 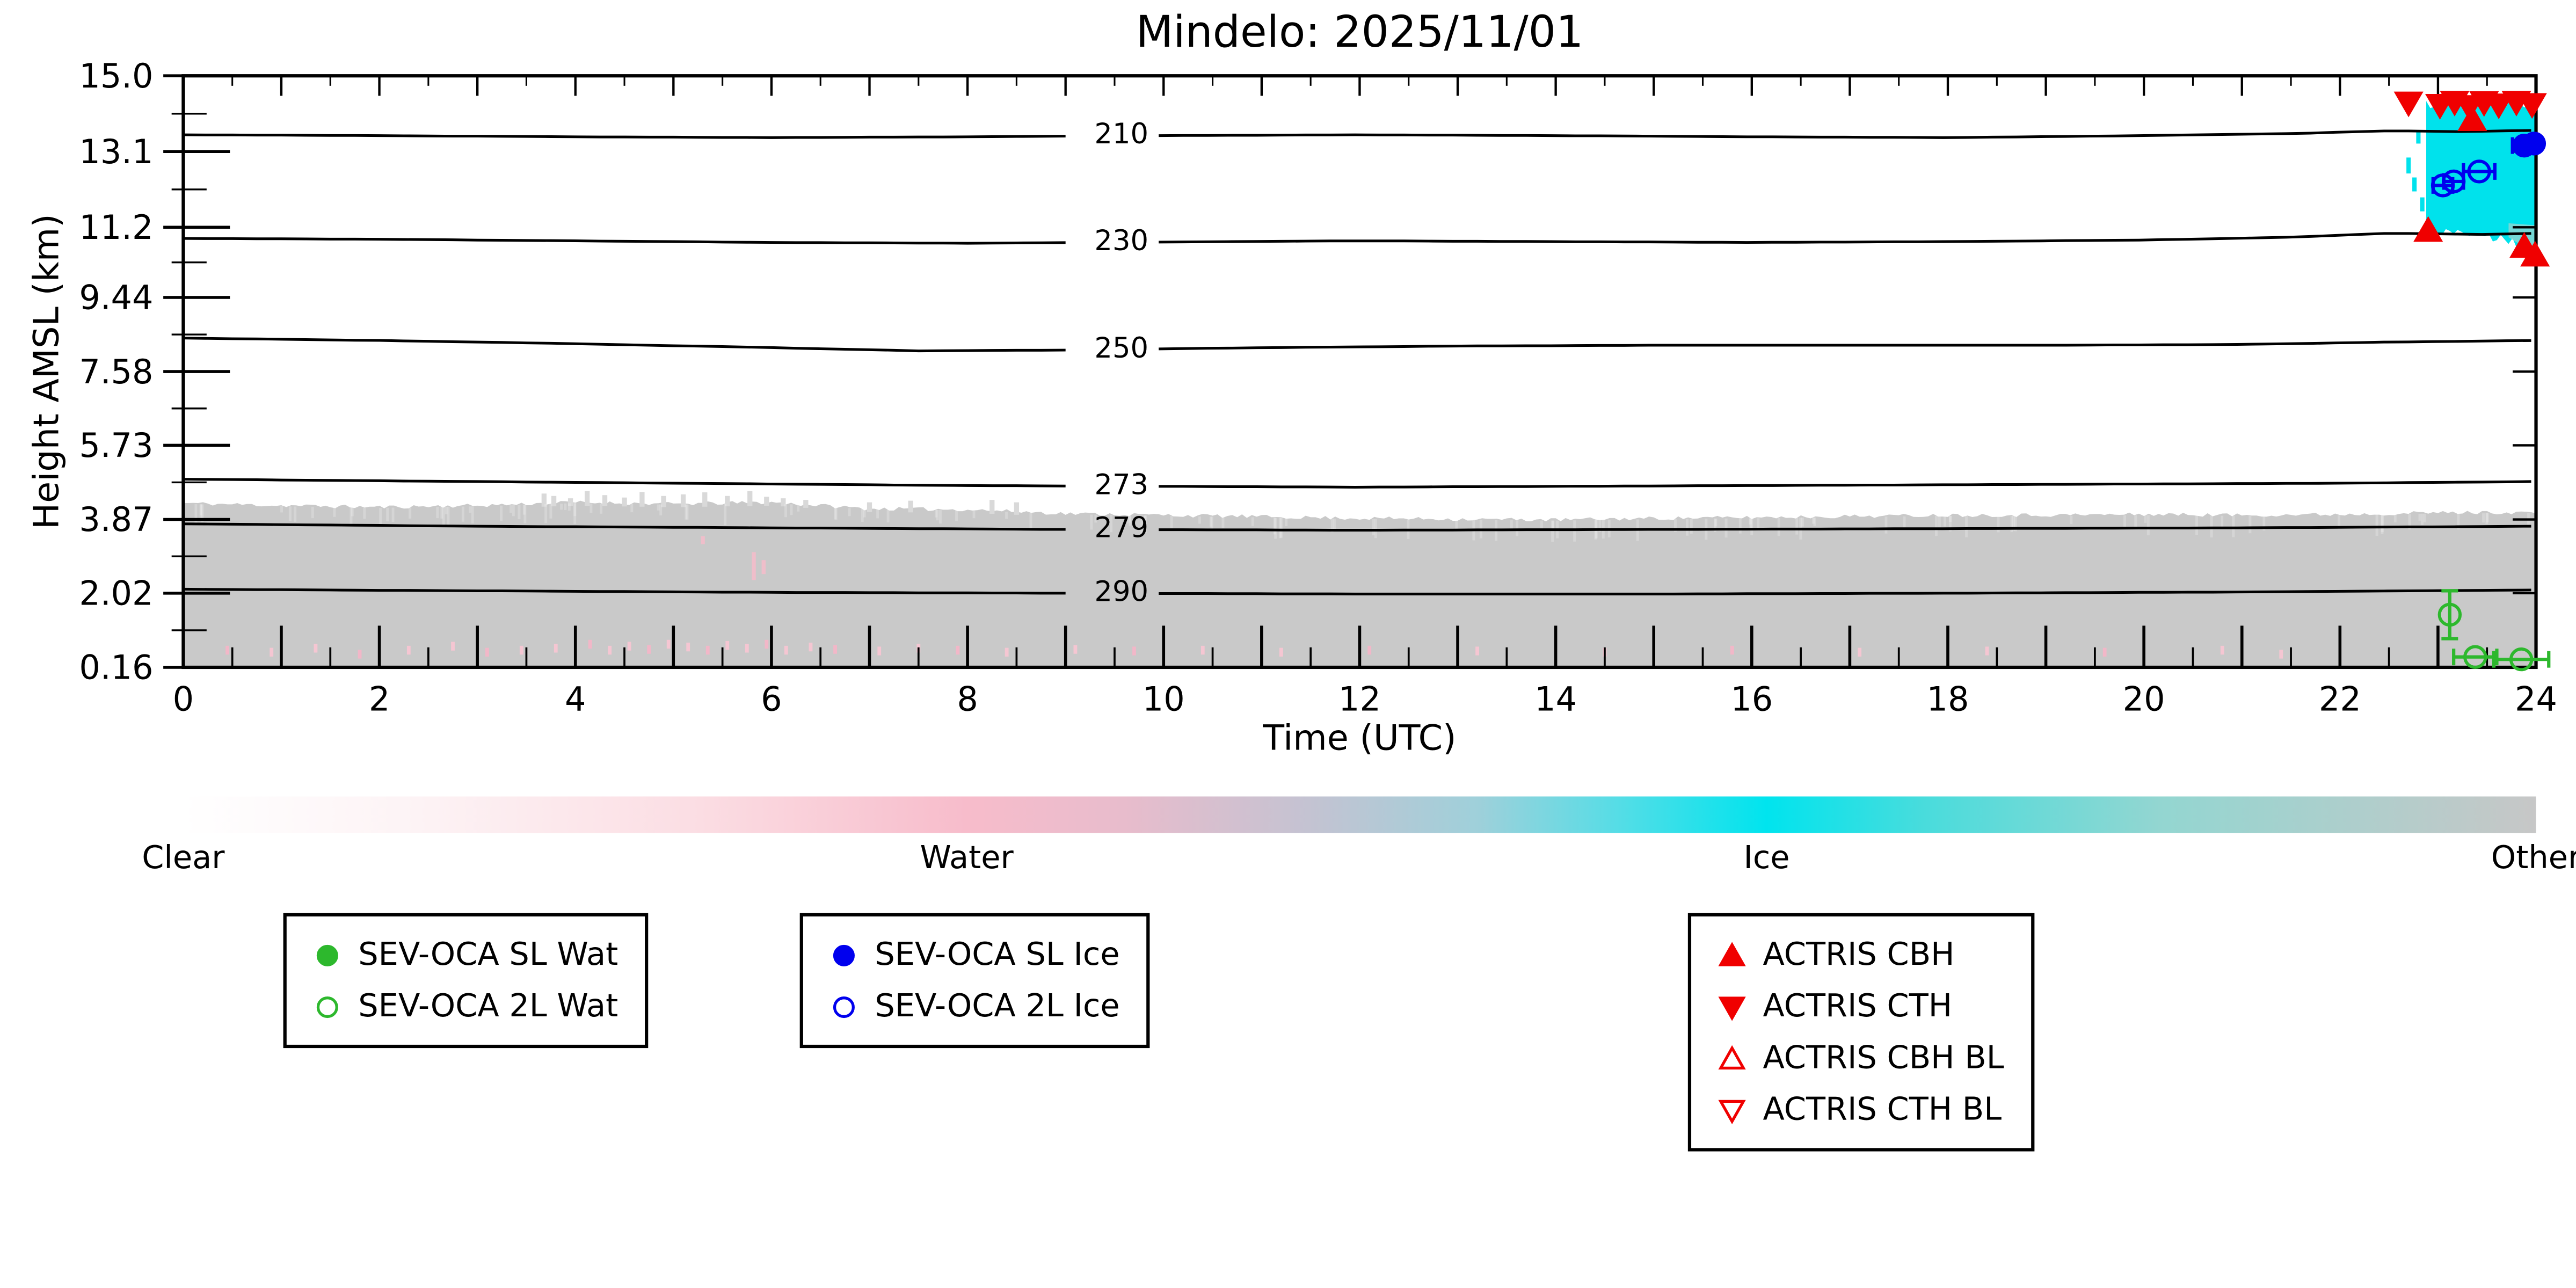 What do you see at coordinates (116, 593) in the screenshot?
I see `y-tick-label: 2.02` at bounding box center [116, 593].